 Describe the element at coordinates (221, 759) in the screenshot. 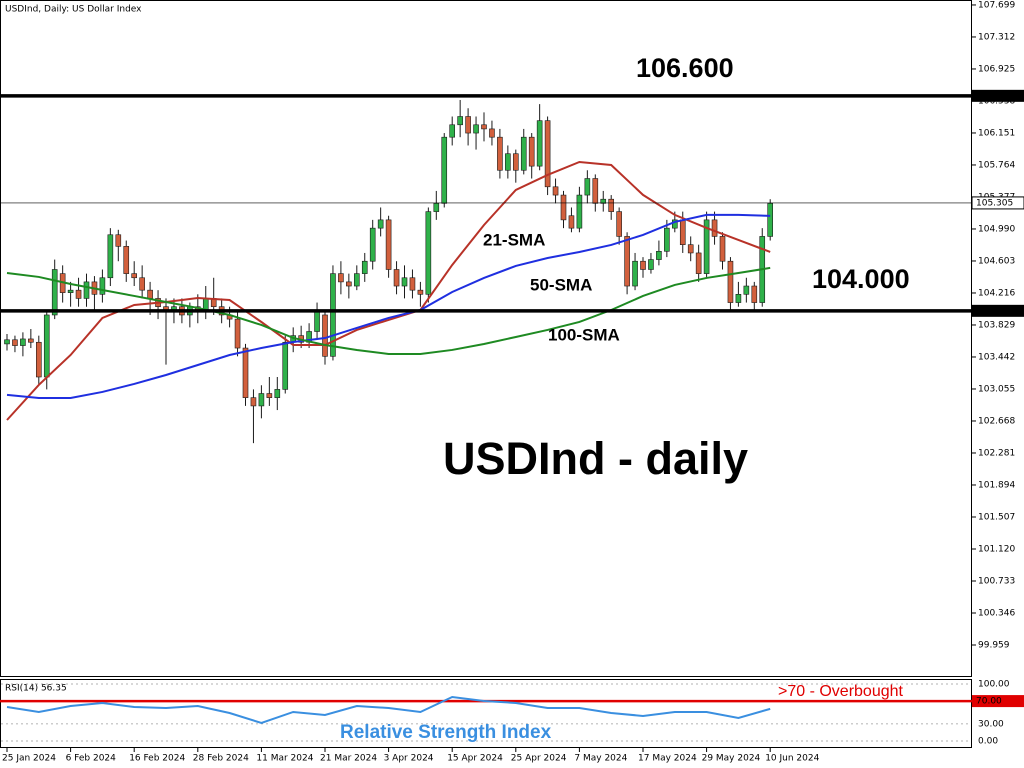

I see `x-tick-label: 28 Feb 2024` at that location.